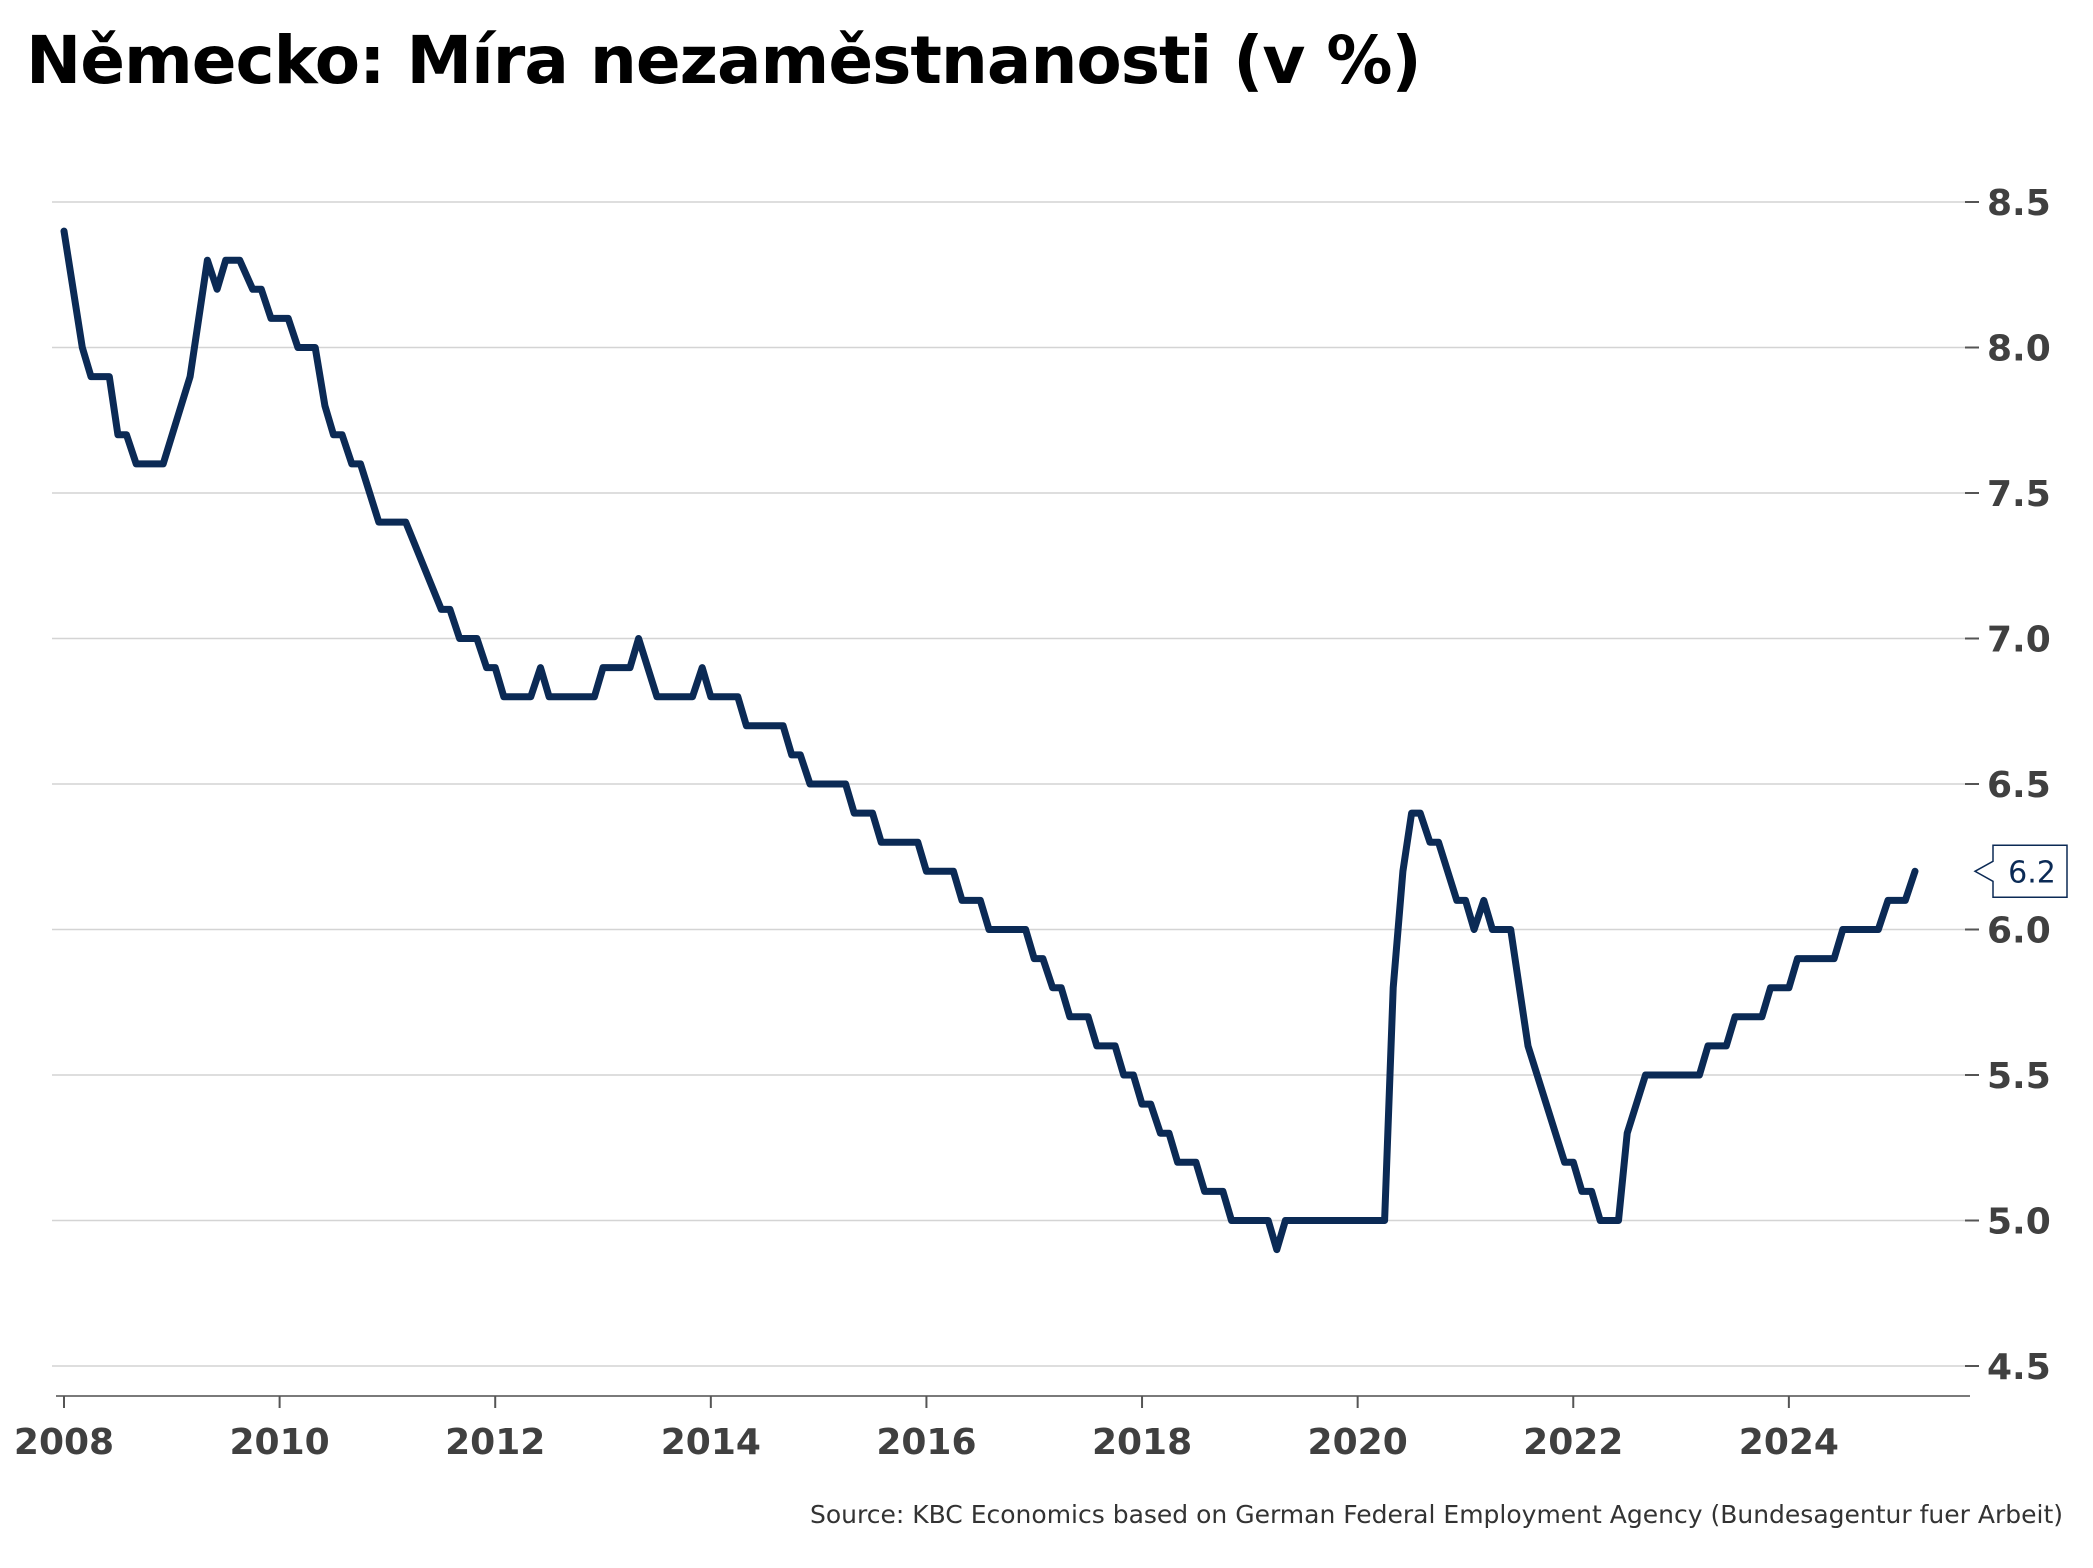 This screenshot has height=1568, width=2093. I want to click on y-tick-label: 5.5, so click(2019, 1076).